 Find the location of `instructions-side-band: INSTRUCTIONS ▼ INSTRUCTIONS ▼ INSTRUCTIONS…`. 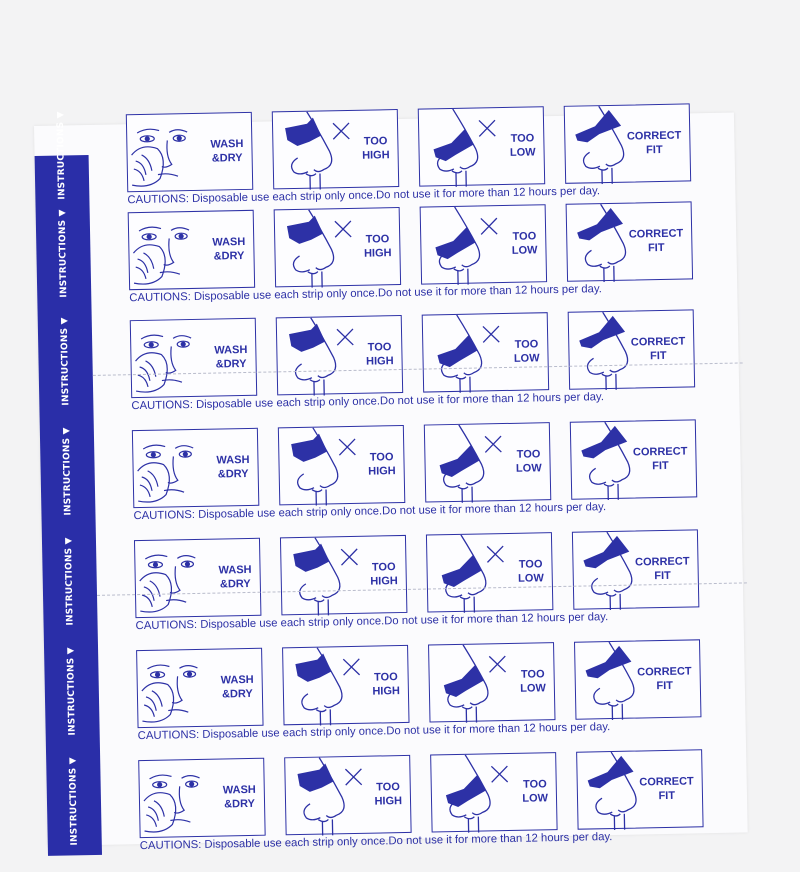

instructions-side-band: INSTRUCTIONS ▼ INSTRUCTIONS ▼ INSTRUCTIONS… is located at coordinates (68, 483).